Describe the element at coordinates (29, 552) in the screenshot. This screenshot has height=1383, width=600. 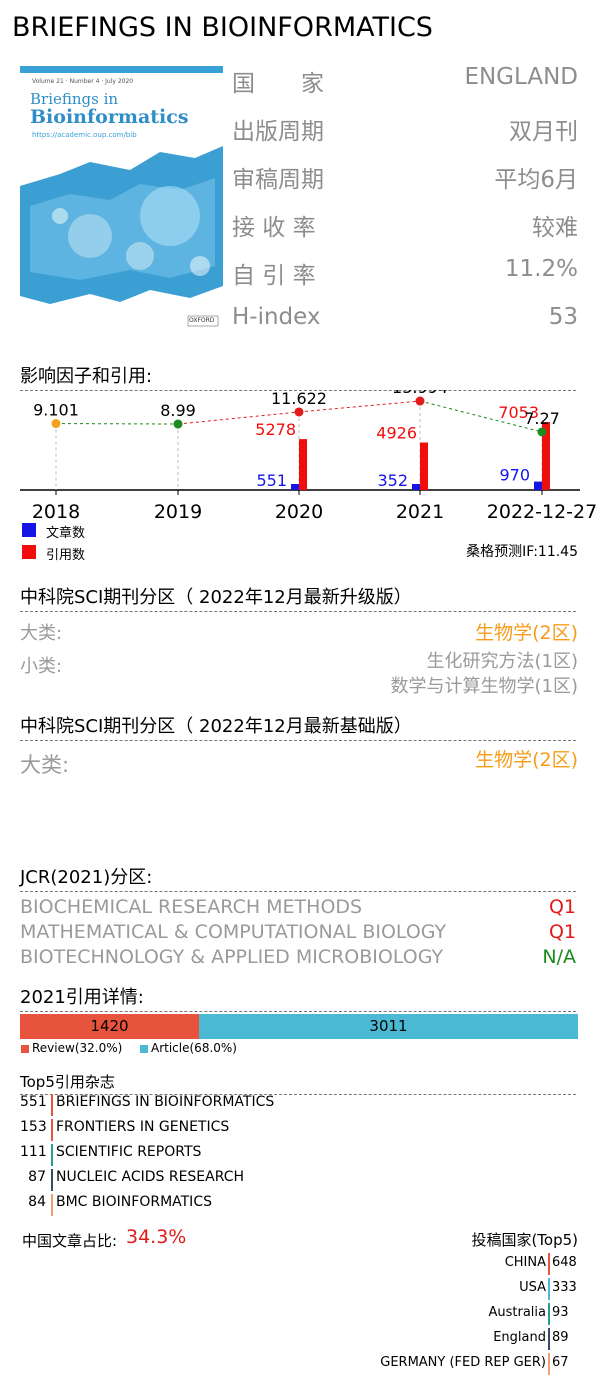
I see `legend-citations-swatch` at that location.